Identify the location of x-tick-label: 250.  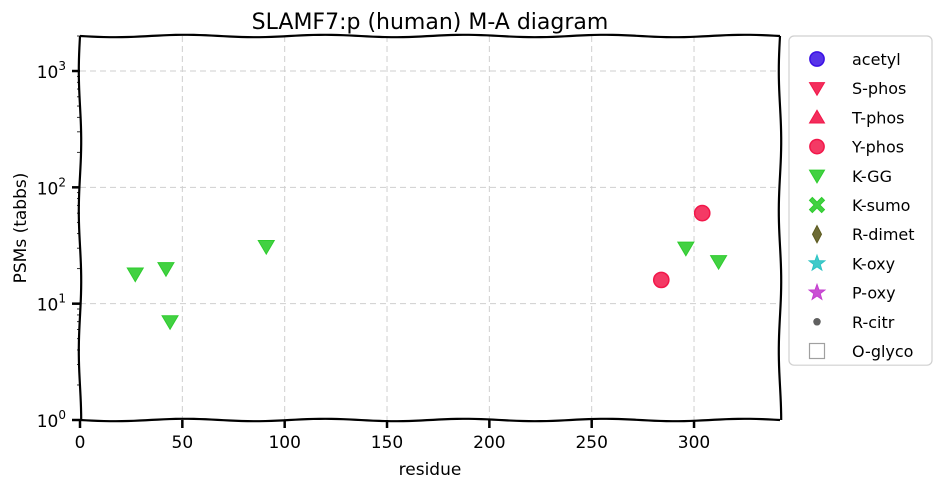
(591, 443).